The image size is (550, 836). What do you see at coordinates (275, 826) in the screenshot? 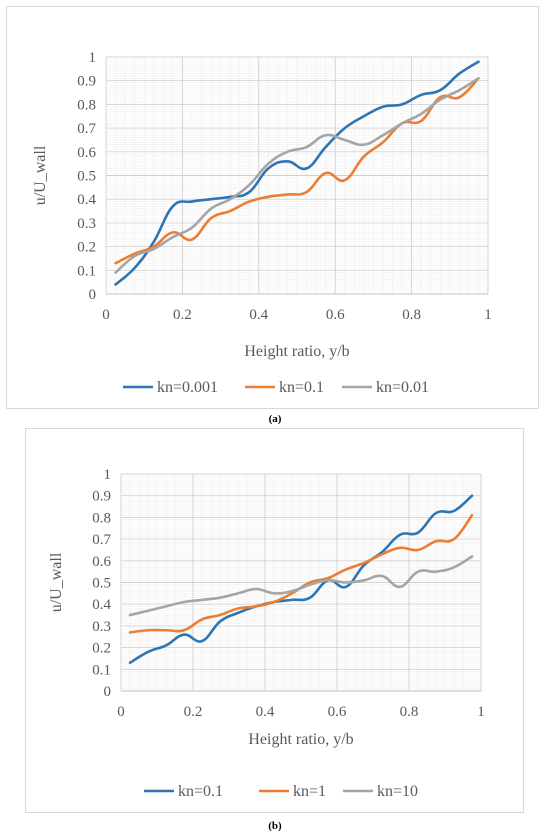
I see `panel-caption-b: (b)` at bounding box center [275, 826].